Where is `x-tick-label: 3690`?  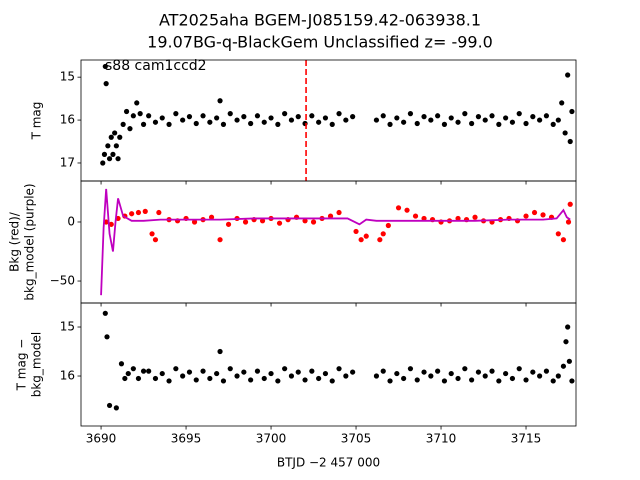 x-tick-label: 3690 is located at coordinates (101, 439).